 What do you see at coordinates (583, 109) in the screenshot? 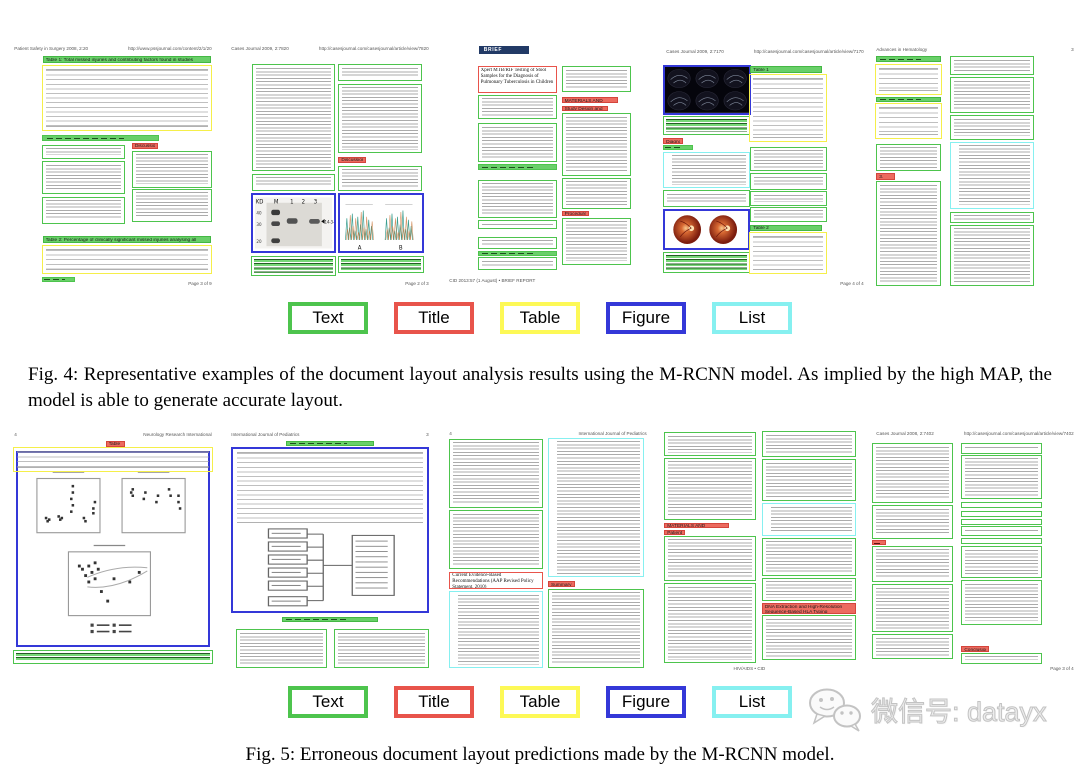
I see `annotation-box-label: Study Design and Population` at bounding box center [583, 109].